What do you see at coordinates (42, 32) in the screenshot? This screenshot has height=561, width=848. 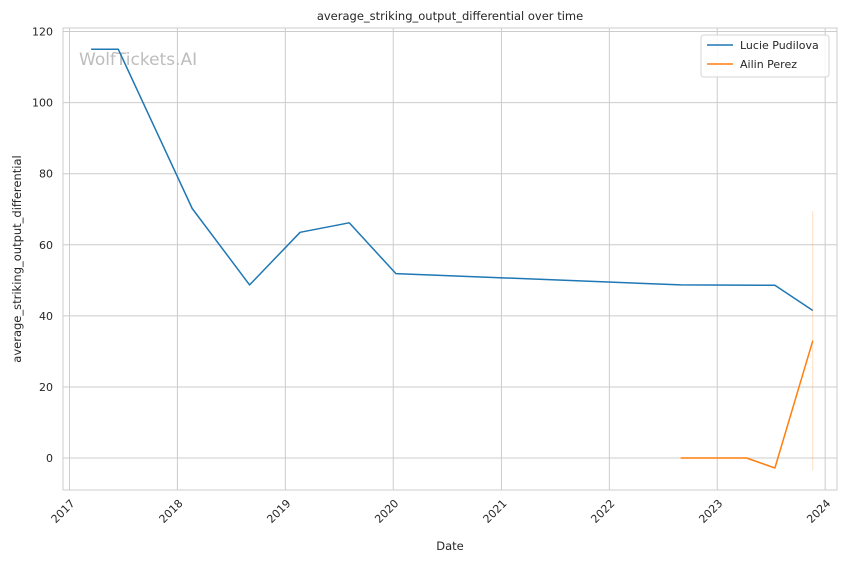 I see `y-tick-label: 120` at bounding box center [42, 32].